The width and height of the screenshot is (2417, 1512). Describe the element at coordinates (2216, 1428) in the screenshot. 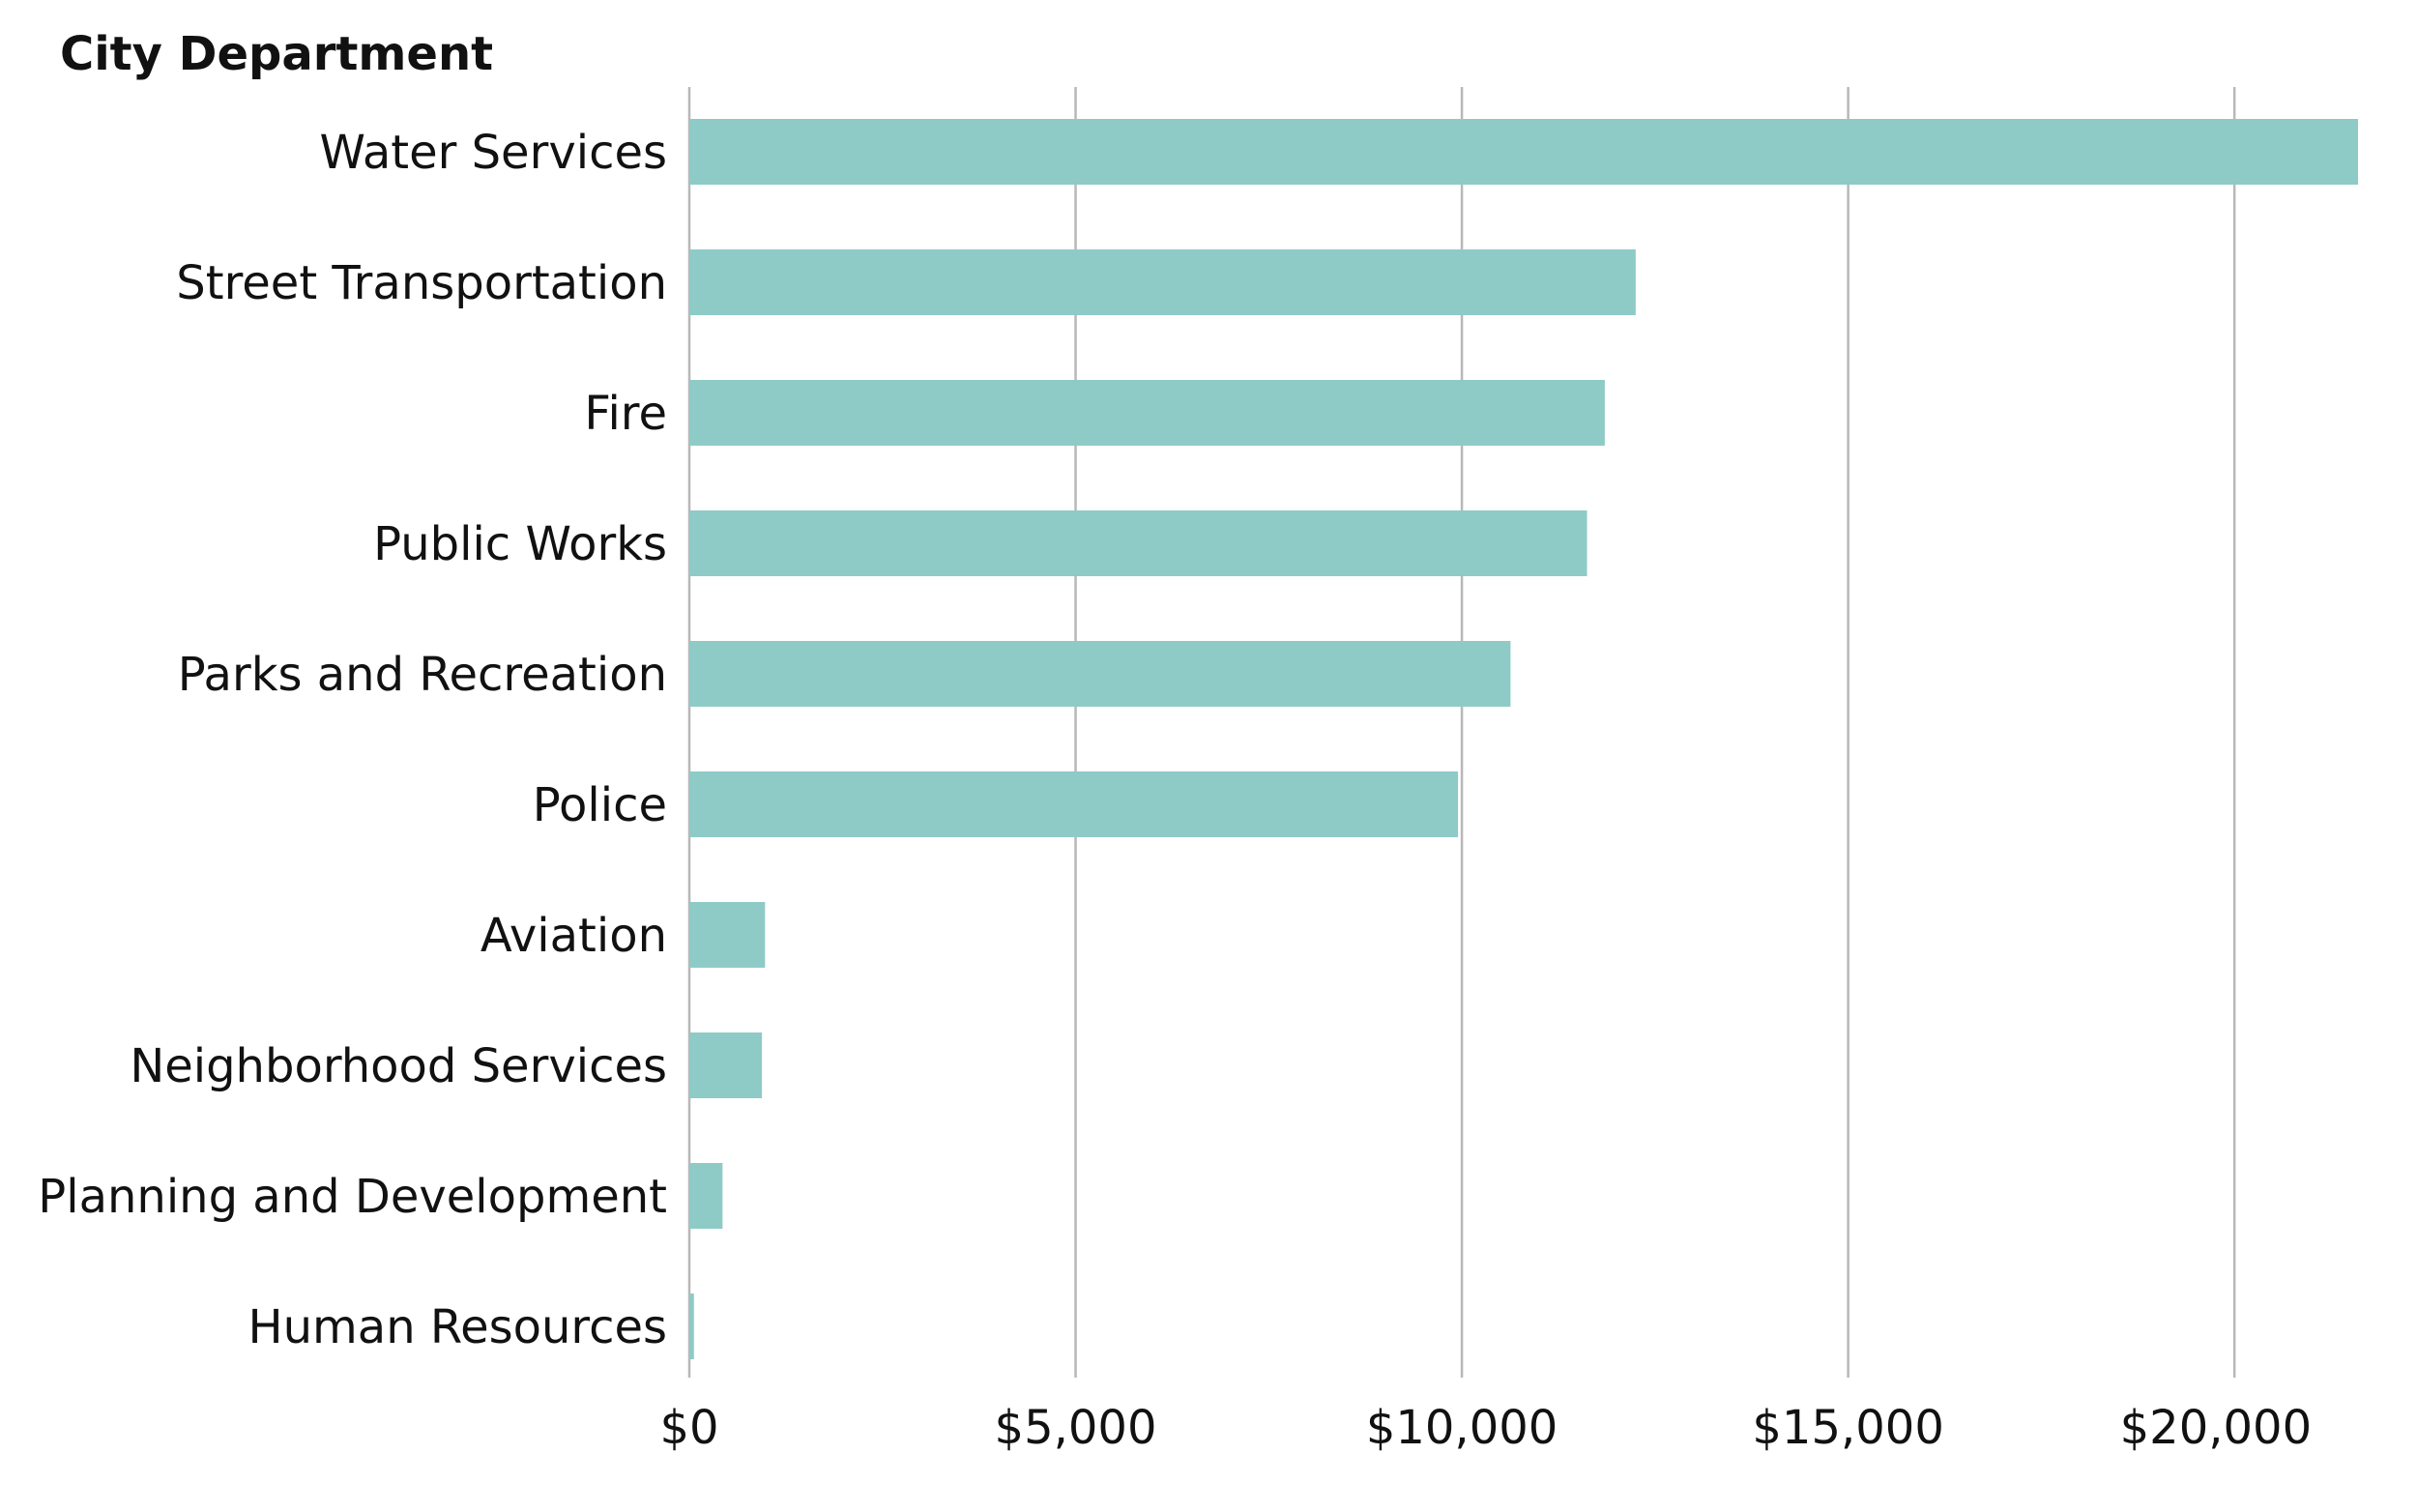

I see `x-tick-label: $20,000` at that location.